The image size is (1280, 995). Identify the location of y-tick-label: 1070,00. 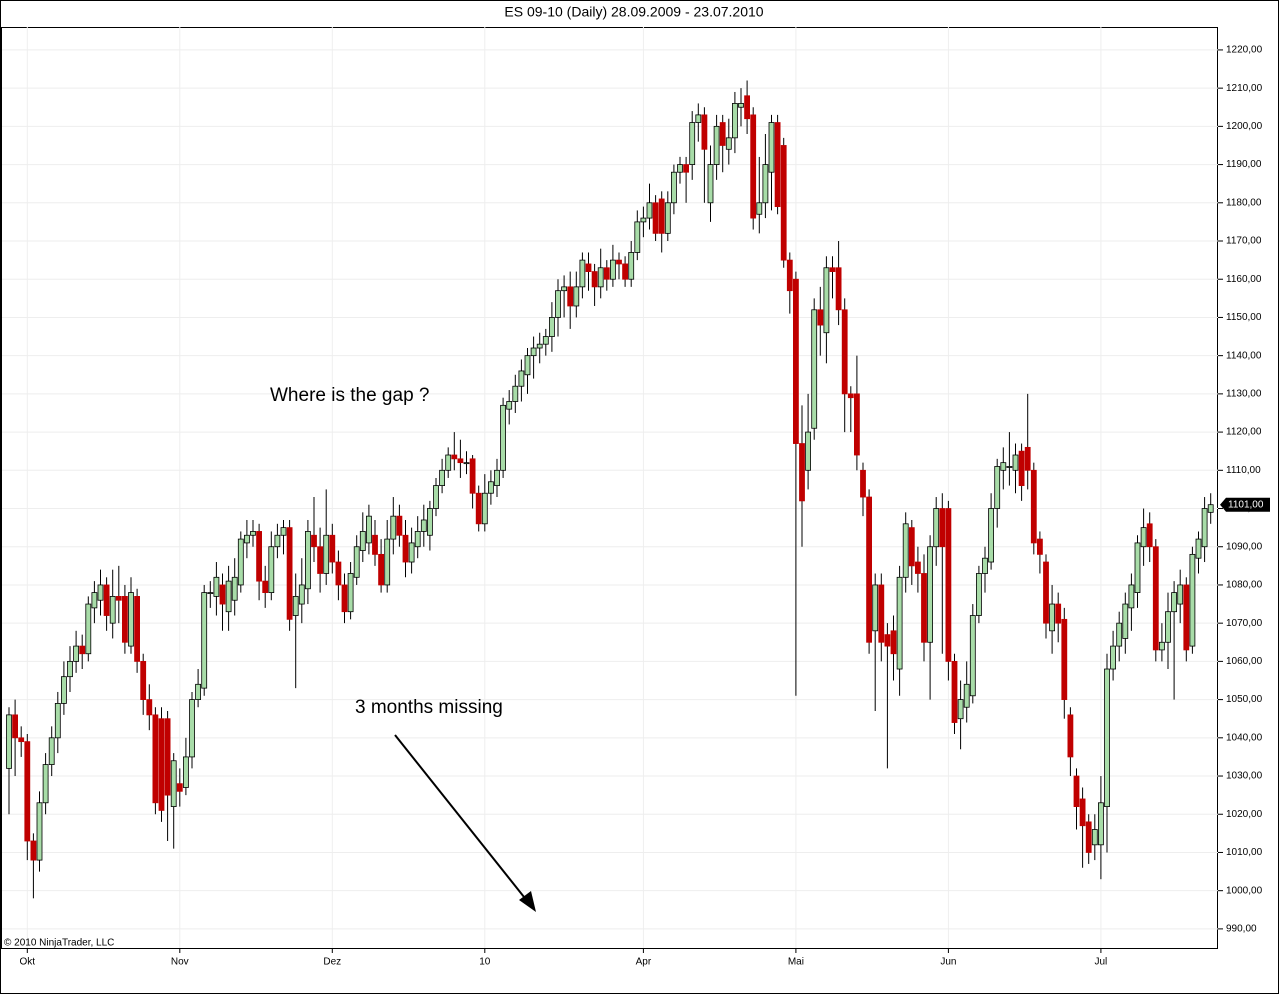
(1244, 623).